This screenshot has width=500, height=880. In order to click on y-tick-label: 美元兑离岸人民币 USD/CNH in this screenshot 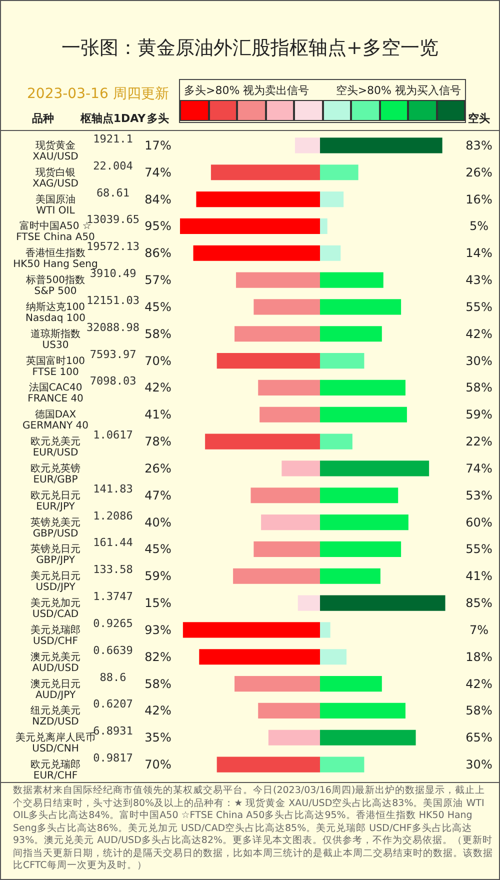, I will do `click(56, 743)`.